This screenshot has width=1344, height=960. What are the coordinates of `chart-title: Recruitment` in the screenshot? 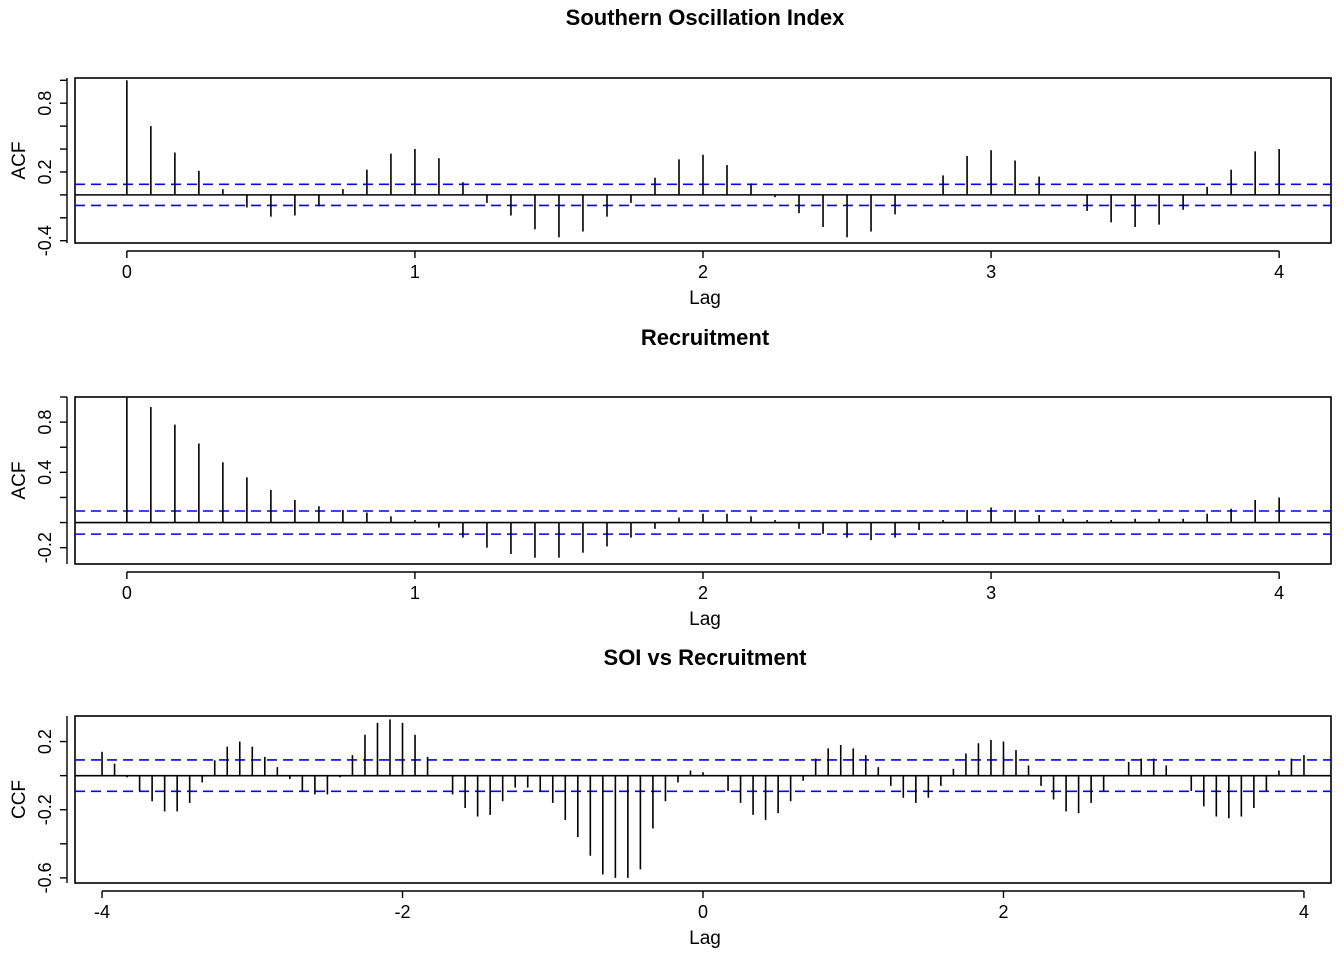 It's located at (705, 337).